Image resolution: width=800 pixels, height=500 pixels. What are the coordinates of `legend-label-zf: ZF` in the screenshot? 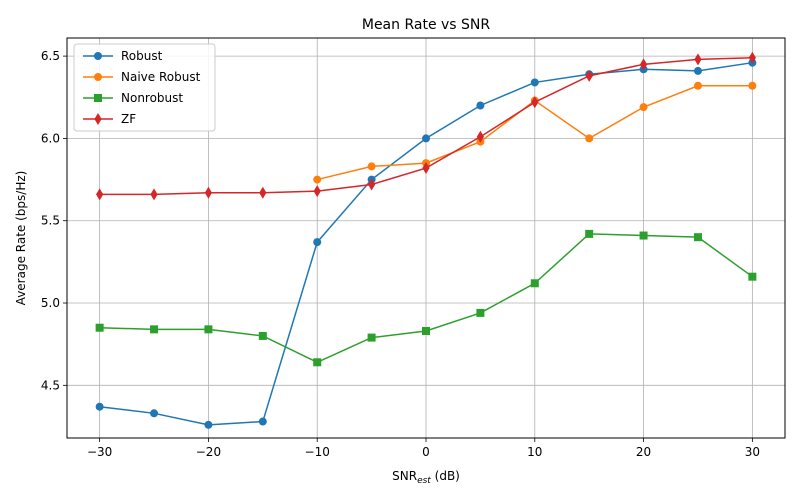 It's located at (128, 119).